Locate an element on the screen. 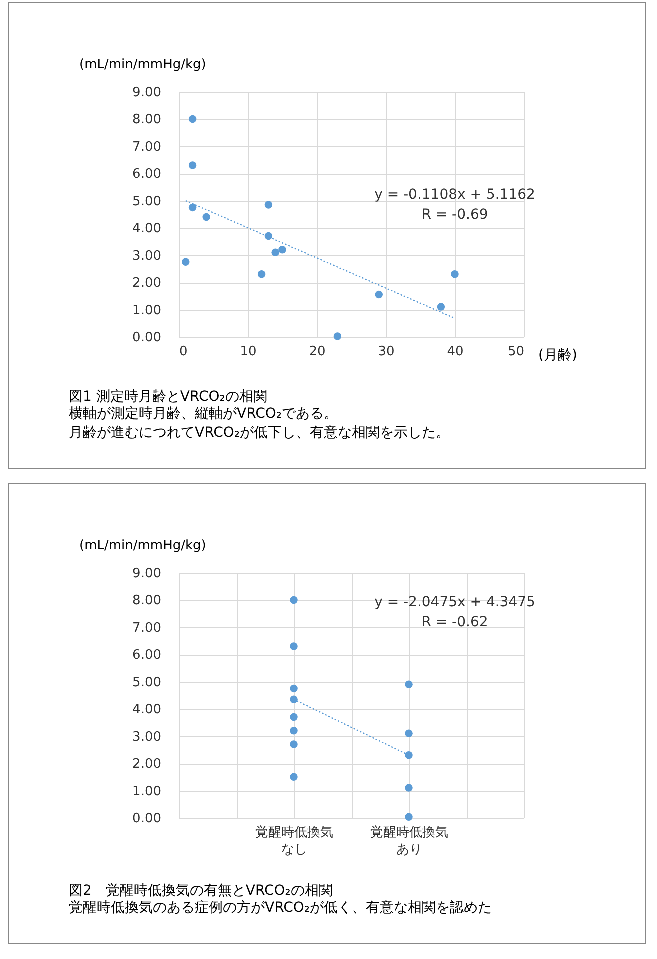 The height and width of the screenshot is (959, 657). text: 月齢が進むにつれてVRCO₂が低下し、有意な相関を示した。 is located at coordinates (259, 433).